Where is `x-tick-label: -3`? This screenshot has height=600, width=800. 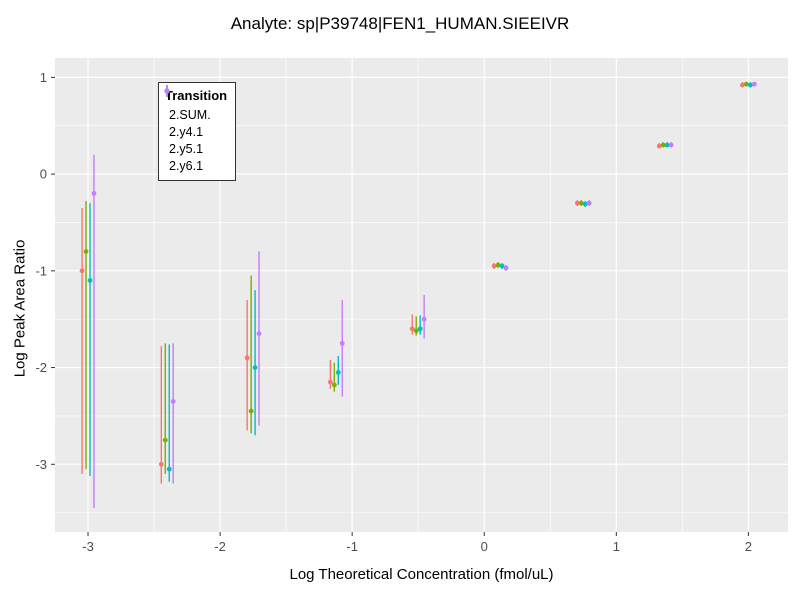 x-tick-label: -3 is located at coordinates (88, 546).